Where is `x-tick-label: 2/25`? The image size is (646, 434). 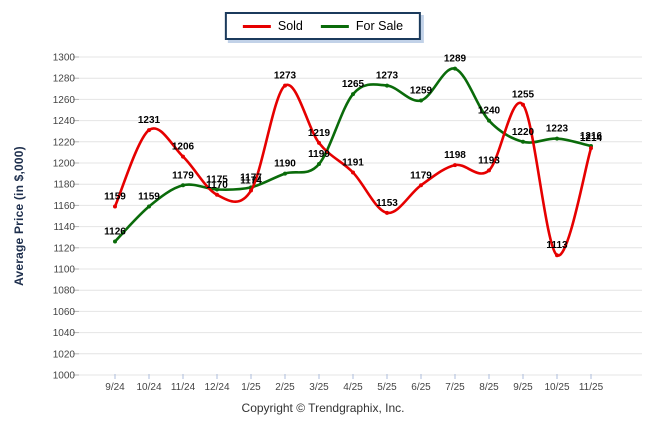 x-tick-label: 2/25 is located at coordinates (285, 387).